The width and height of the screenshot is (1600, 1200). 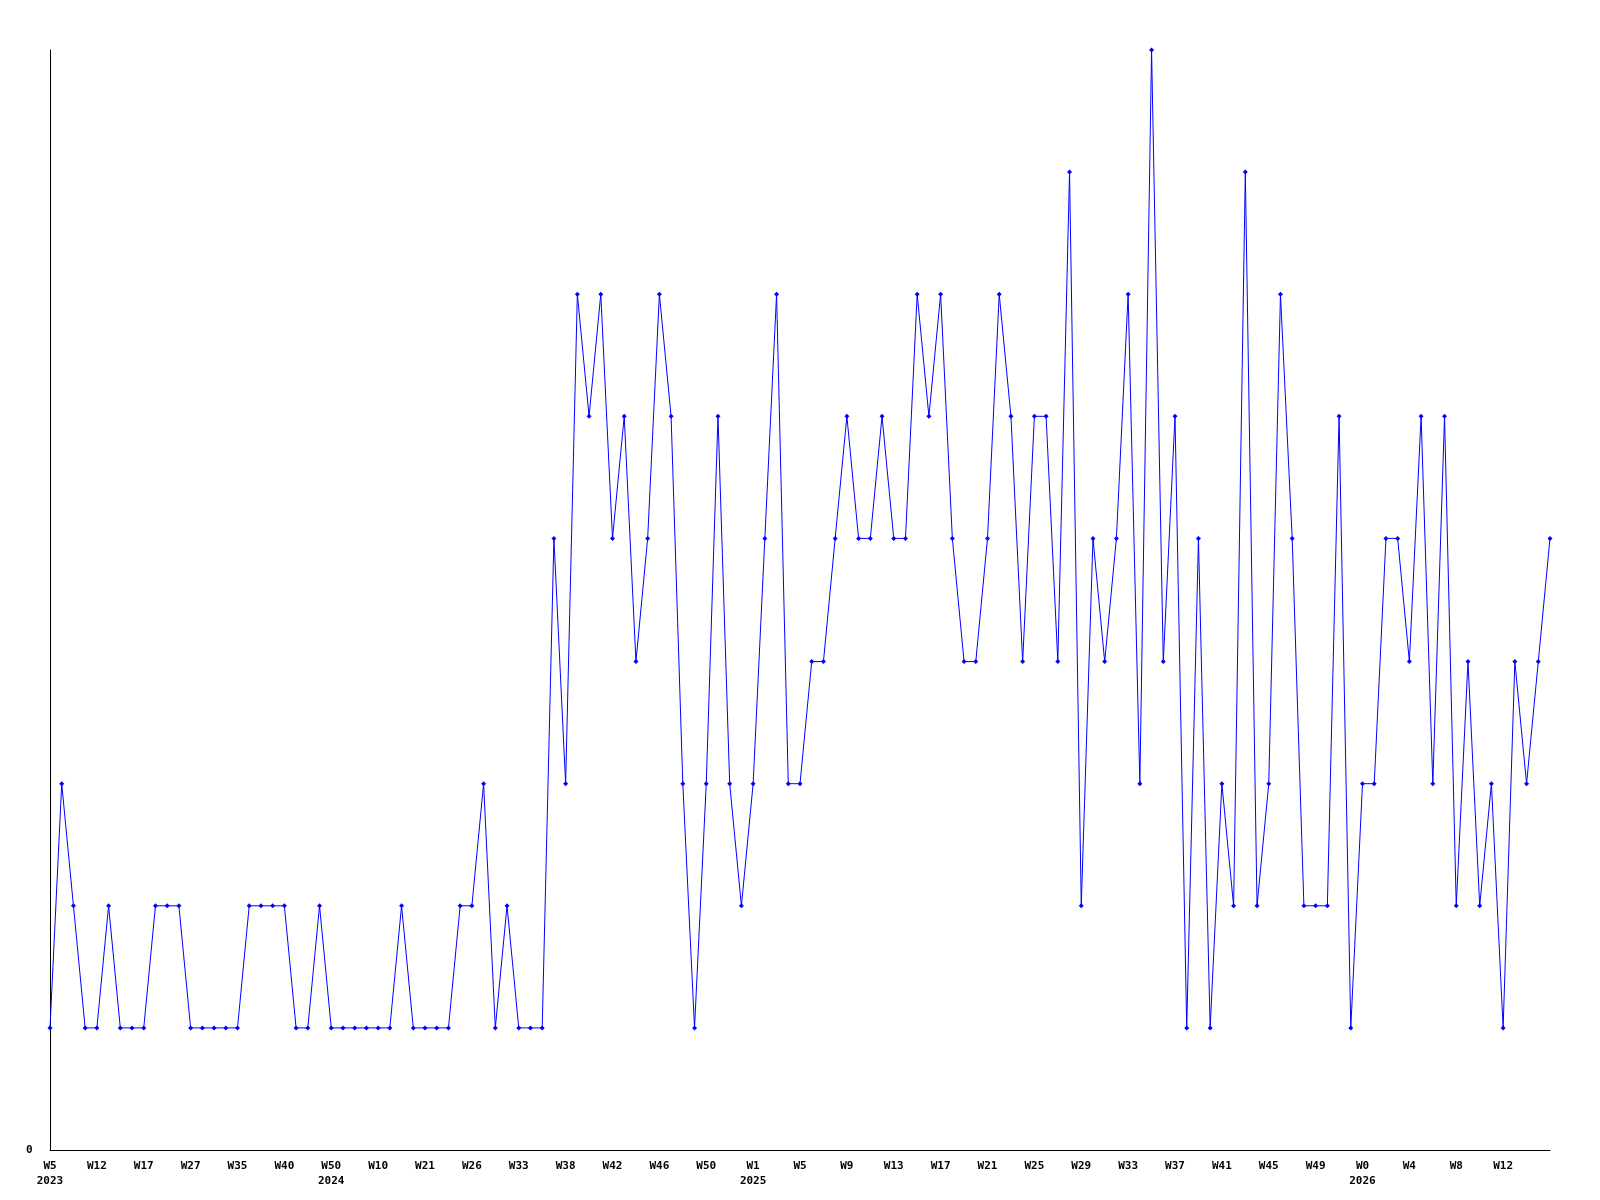 I want to click on x-tick-label: W37, so click(x=1175, y=1165).